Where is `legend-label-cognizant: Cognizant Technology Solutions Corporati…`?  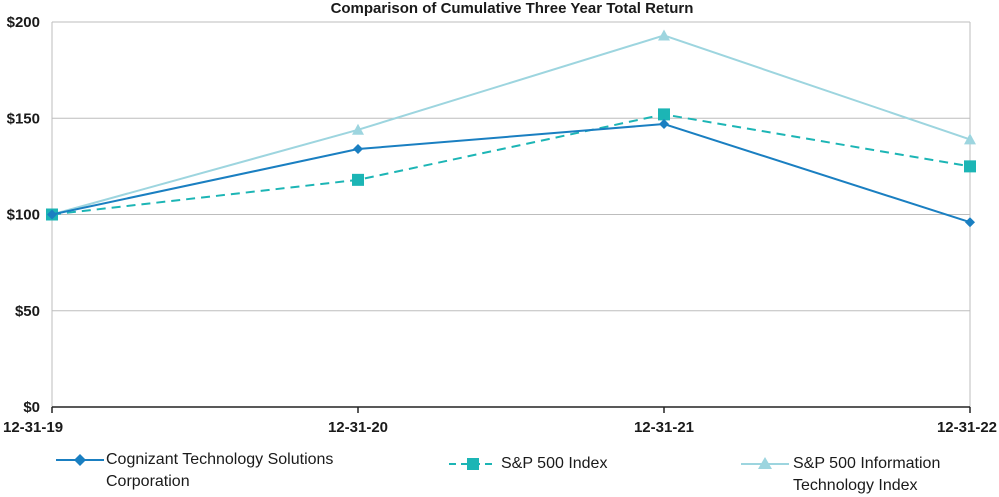
legend-label-cognizant: Cognizant Technology Solutions Corporati… is located at coordinates (220, 470).